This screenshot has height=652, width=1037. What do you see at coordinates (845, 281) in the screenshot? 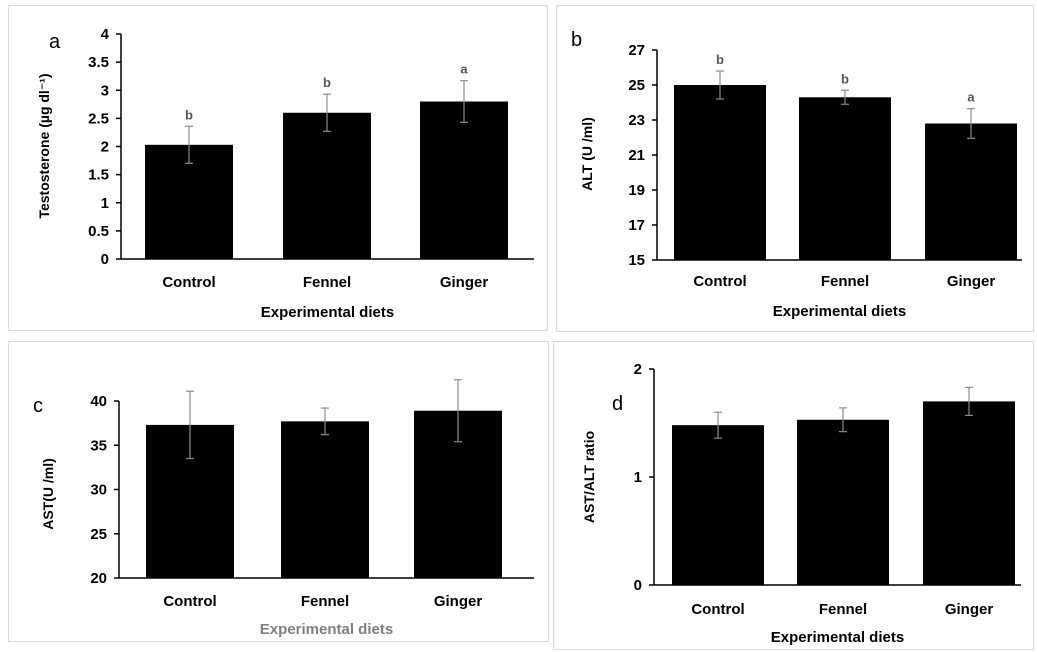
I see `x-tick-label-b-fennel: Fennel` at bounding box center [845, 281].